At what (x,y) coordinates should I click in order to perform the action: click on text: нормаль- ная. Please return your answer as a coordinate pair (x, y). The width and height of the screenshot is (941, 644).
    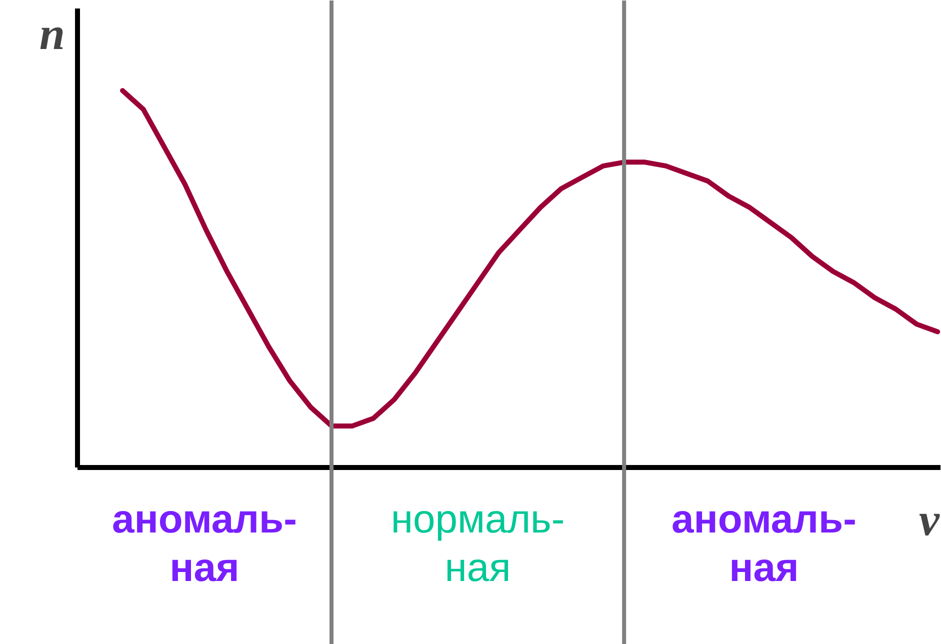
    Looking at the image, I should click on (477, 544).